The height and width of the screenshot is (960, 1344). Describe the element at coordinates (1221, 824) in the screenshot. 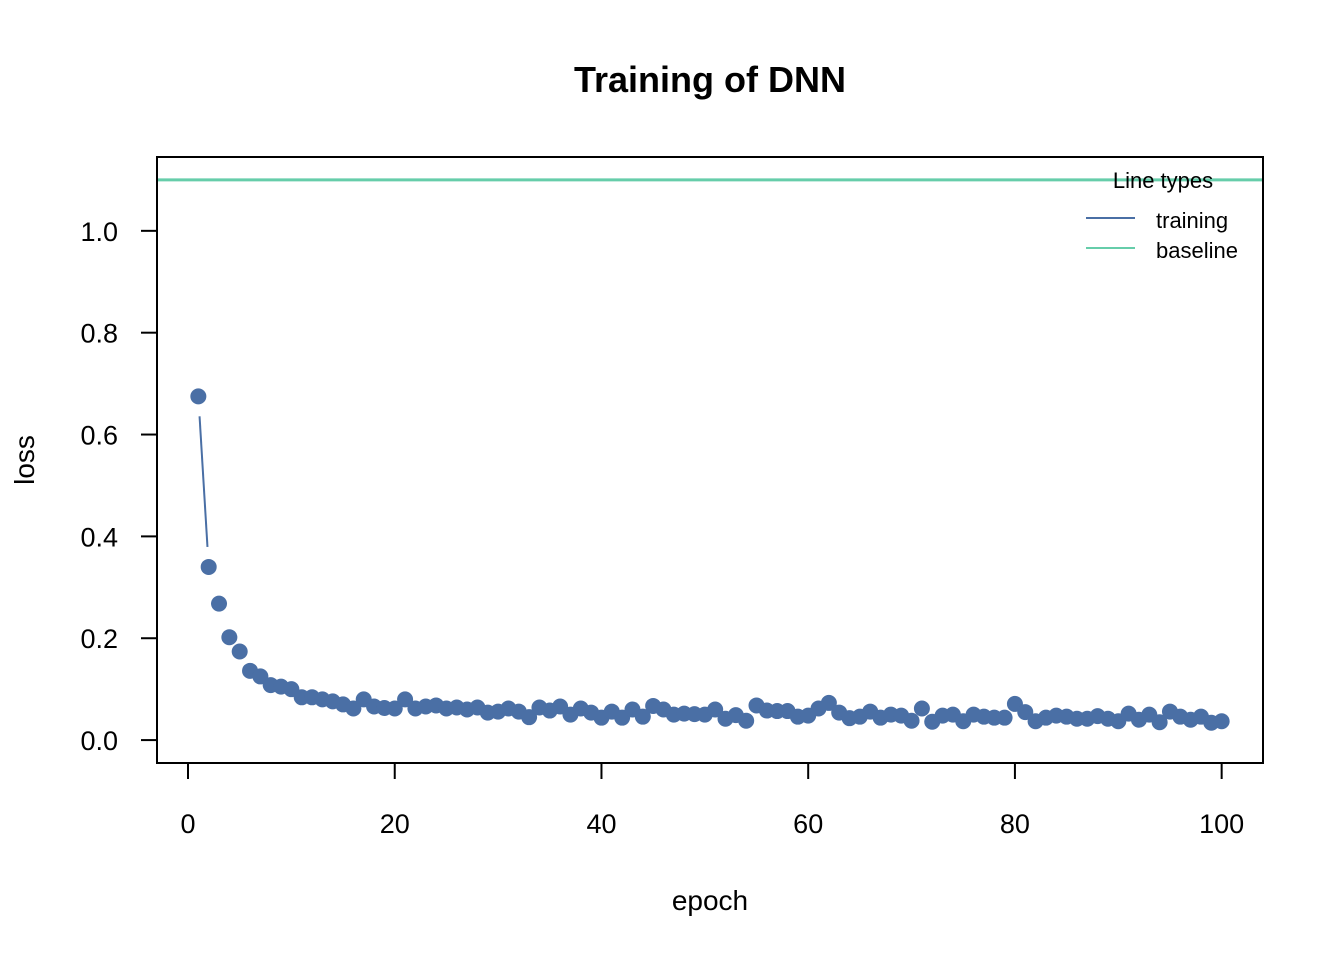

I see `x-tick-label: 100` at that location.